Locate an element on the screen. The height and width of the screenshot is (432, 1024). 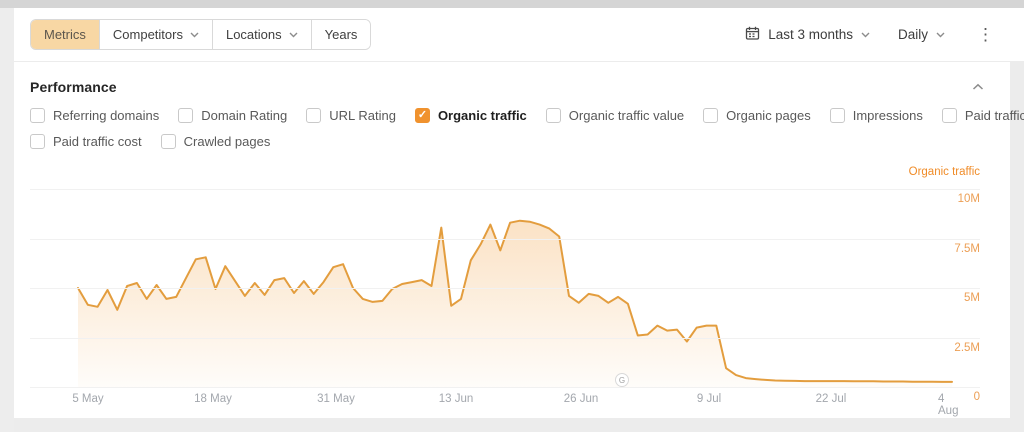
y-axis-label-10M: 10M is located at coordinates (968, 199).